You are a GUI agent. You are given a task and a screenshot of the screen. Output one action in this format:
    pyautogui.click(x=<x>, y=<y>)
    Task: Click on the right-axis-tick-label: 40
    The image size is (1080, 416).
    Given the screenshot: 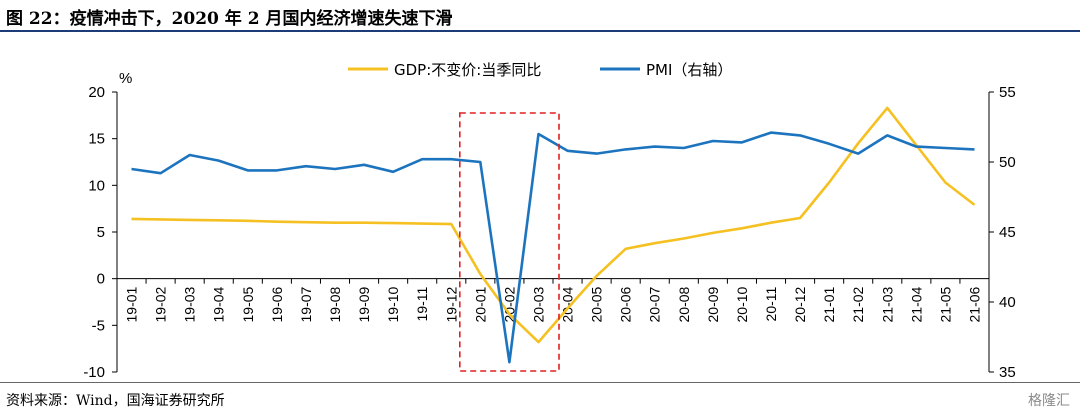 What is the action you would take?
    pyautogui.click(x=1007, y=302)
    